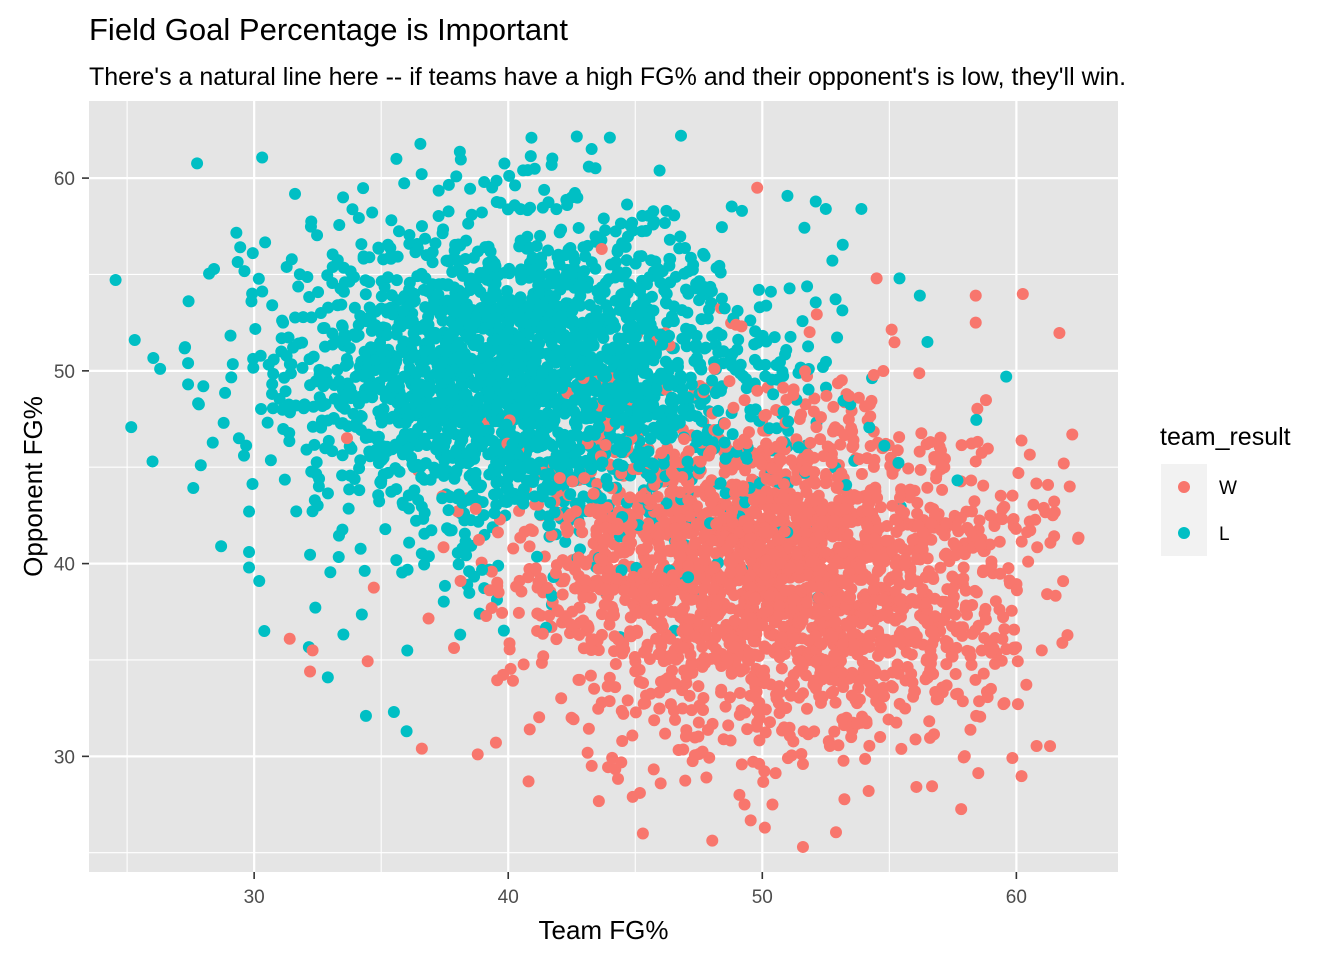  What do you see at coordinates (603, 930) in the screenshot?
I see `x-axis-label: Team FG%` at bounding box center [603, 930].